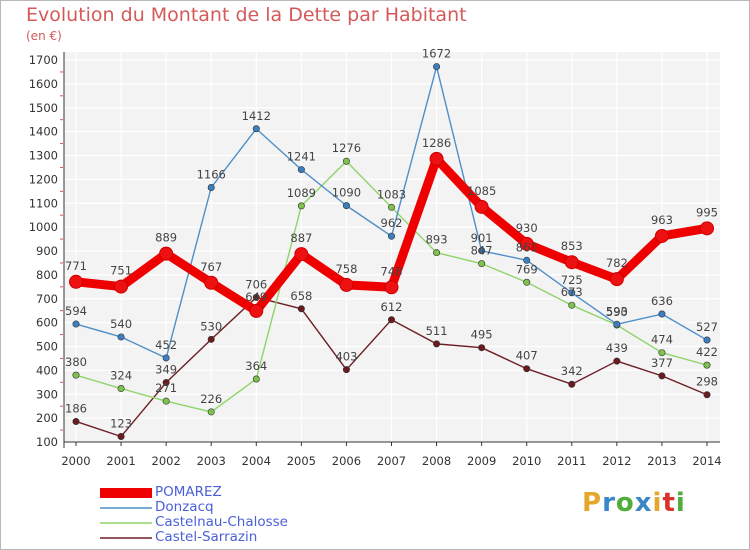  I want to click on data-label: 495, so click(482, 335).